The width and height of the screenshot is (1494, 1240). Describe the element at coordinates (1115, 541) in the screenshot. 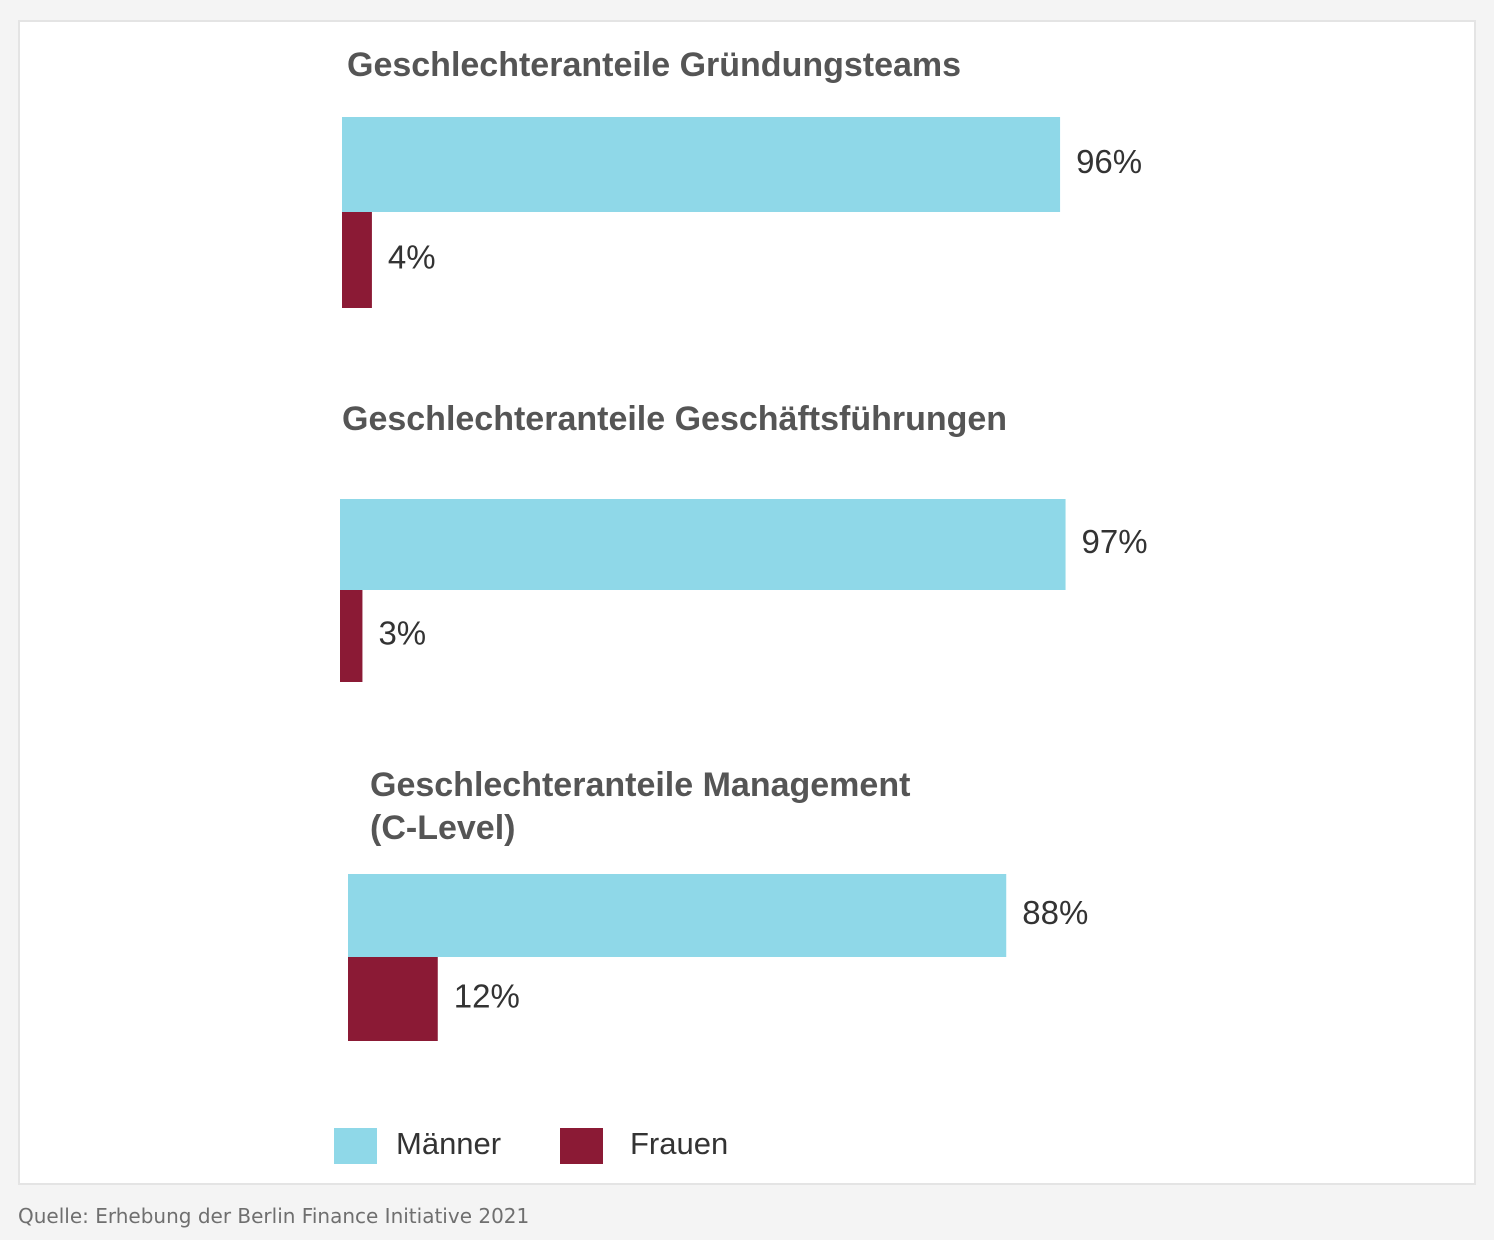

I see `data-label-maenner-2: 97%` at that location.